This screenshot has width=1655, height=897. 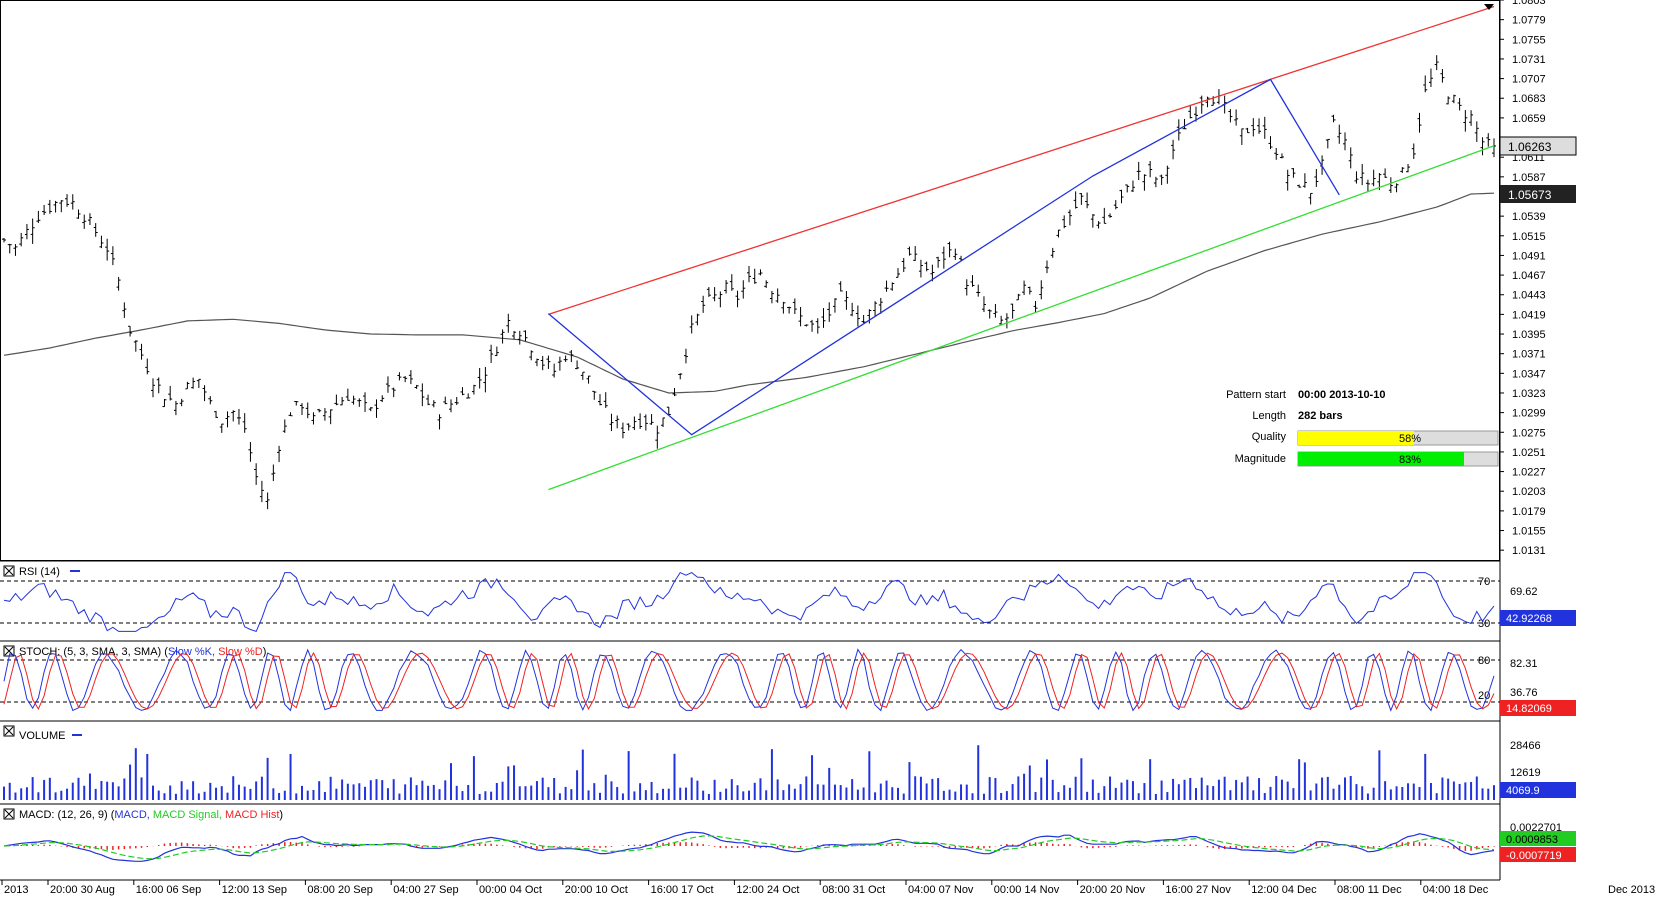 What do you see at coordinates (1529, 453) in the screenshot?
I see `price-tick-label: 1.0251` at bounding box center [1529, 453].